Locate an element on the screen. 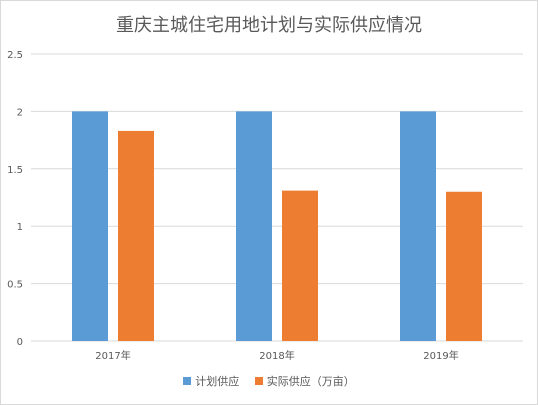 Image resolution: width=538 pixels, height=405 pixels. legend: 计划供应 实际供应（万亩） is located at coordinates (269, 381).